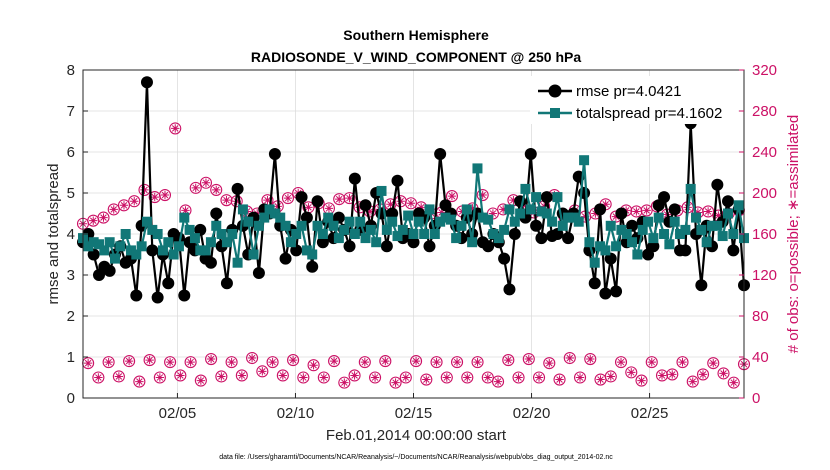 The image size is (830, 470). What do you see at coordinates (71, 152) in the screenshot?
I see `y-tick-label-left: 6` at bounding box center [71, 152].